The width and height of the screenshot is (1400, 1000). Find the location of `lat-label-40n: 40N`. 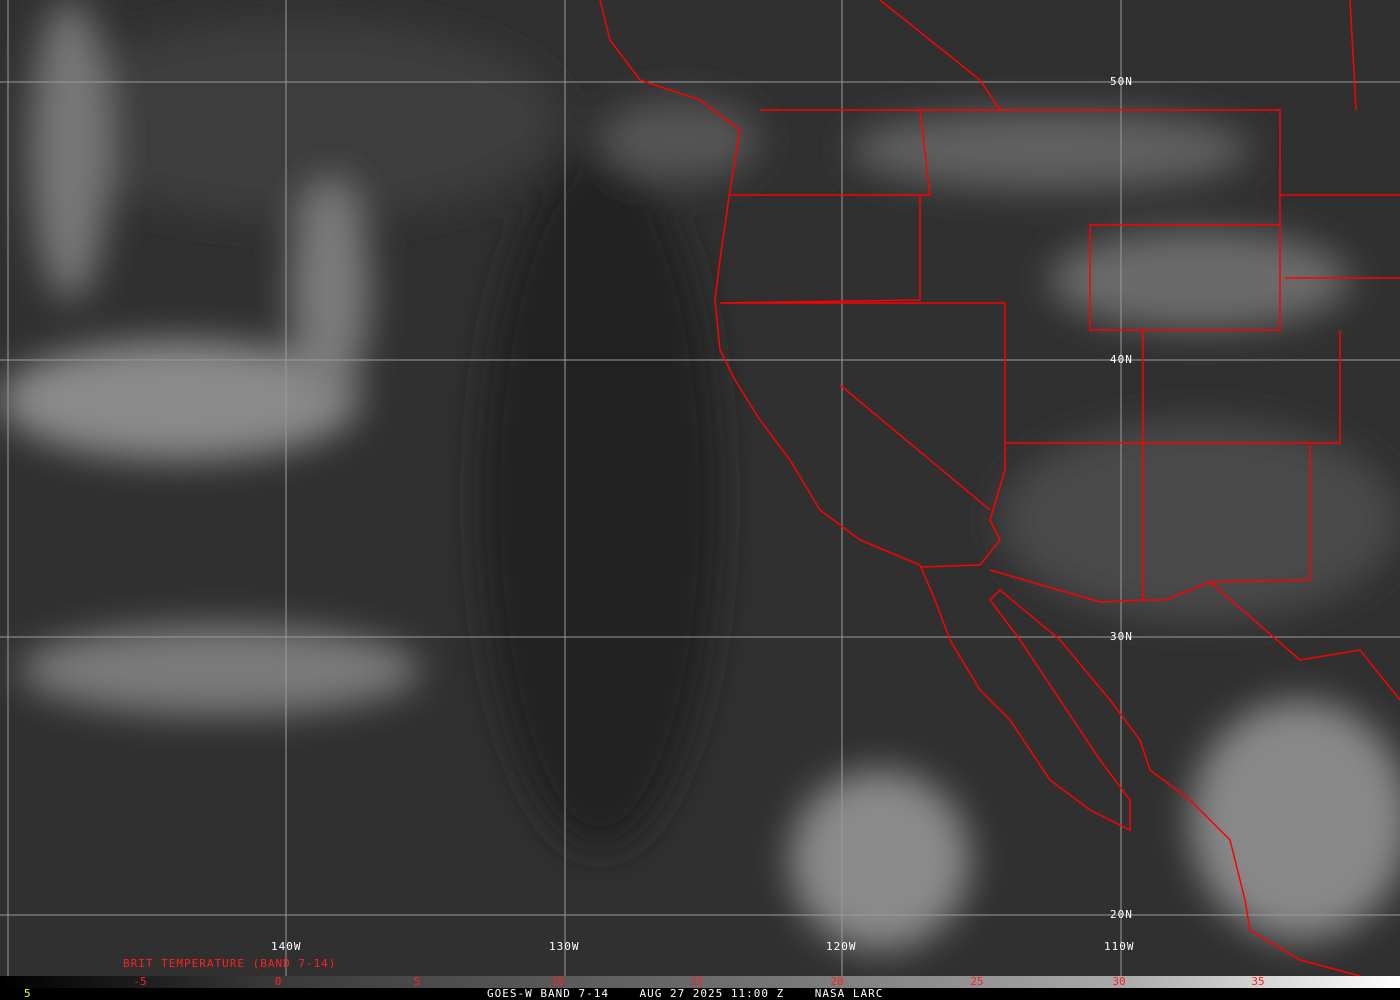

lat-label-40n: 40N is located at coordinates (1121, 359).